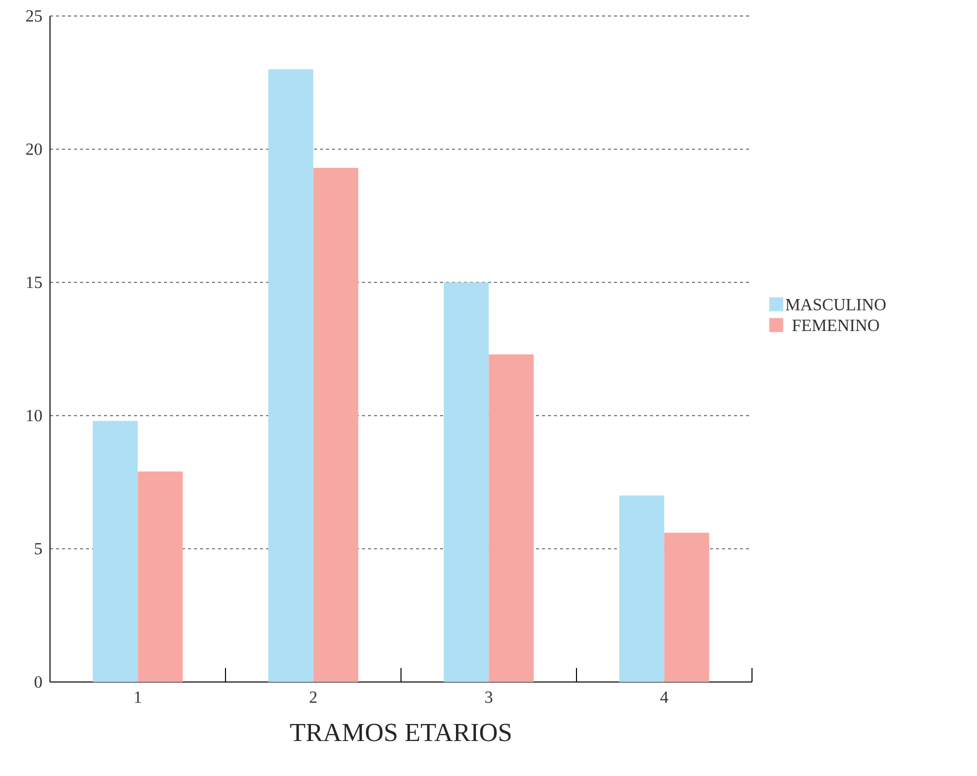 The height and width of the screenshot is (776, 977). I want to click on y-tick-label: 20, so click(34, 149).